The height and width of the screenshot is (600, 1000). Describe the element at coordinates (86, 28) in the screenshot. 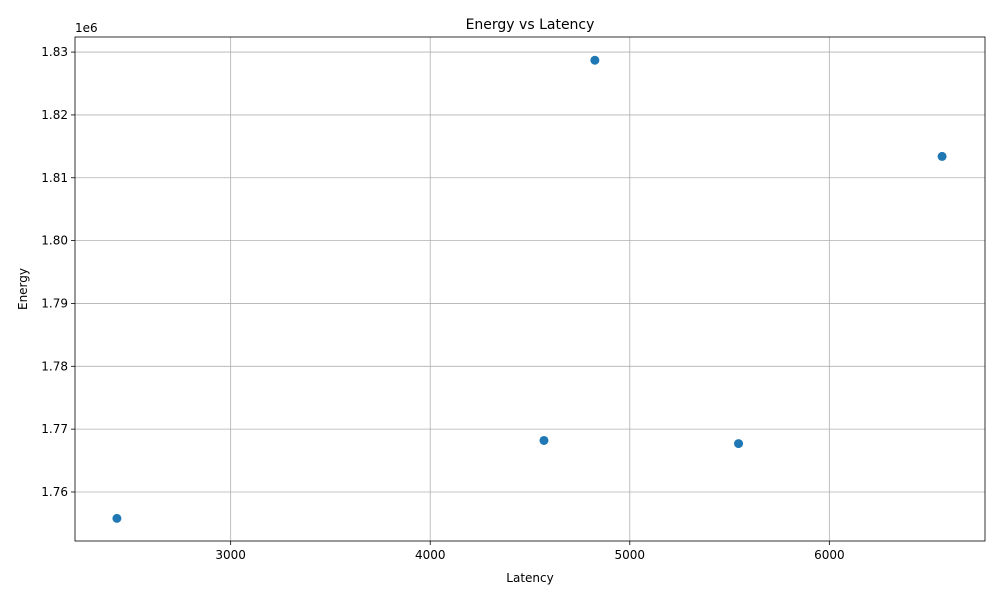

I see `y-axis-offset-label: 1e6` at that location.